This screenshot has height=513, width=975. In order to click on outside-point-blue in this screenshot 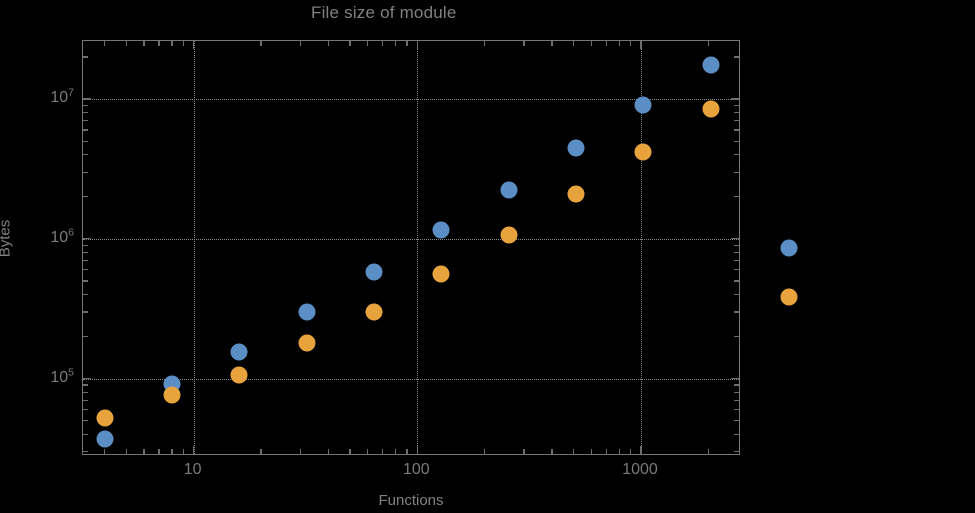, I will do `click(789, 248)`.